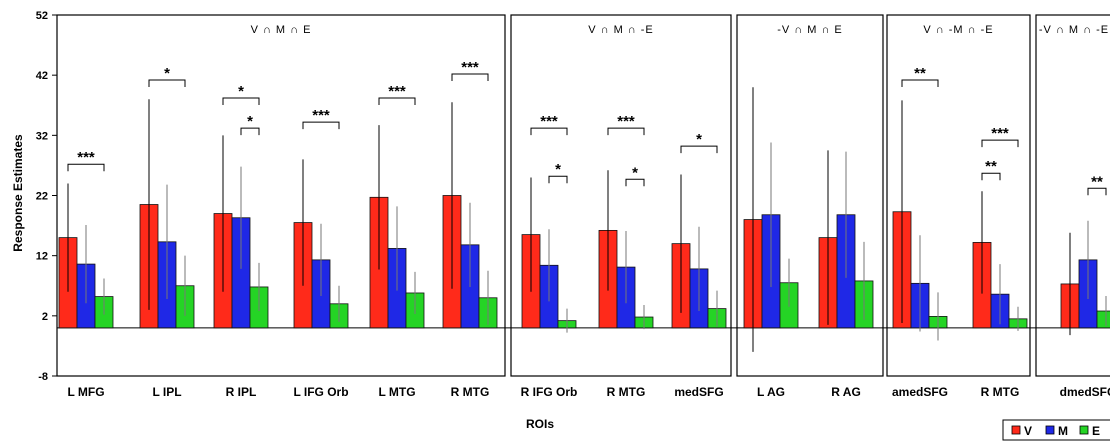 The image size is (1110, 442). I want to click on panel-label: V ∩ M ∩ E, so click(281, 30).